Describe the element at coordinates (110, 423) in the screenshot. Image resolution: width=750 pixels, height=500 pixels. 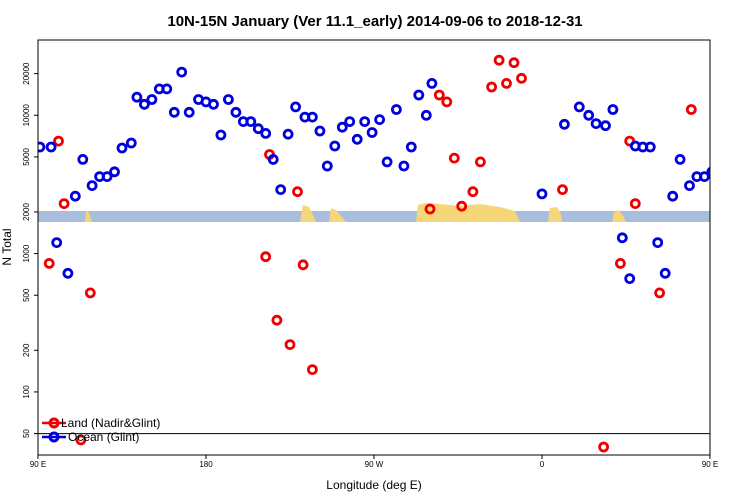
I see `legend-land-label: Land (Nadir&Glint)` at that location.